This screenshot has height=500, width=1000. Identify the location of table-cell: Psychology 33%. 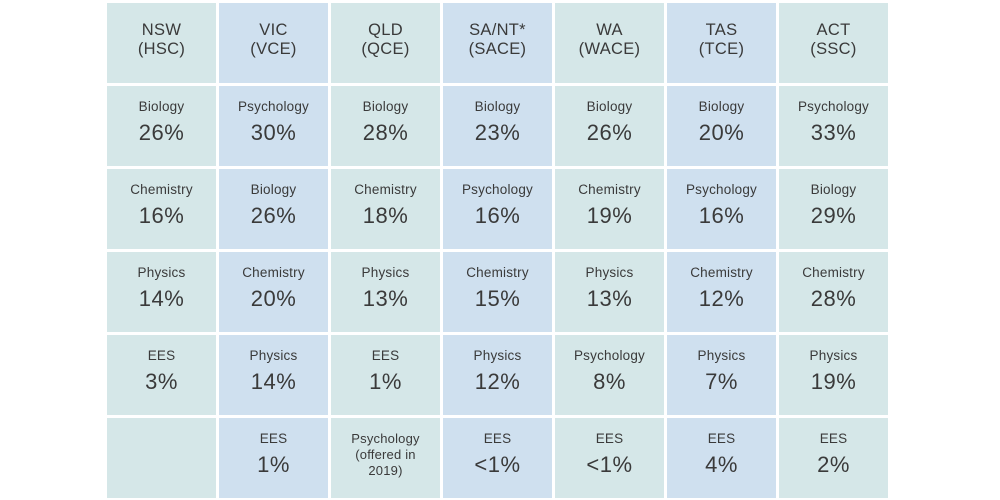
(833, 126).